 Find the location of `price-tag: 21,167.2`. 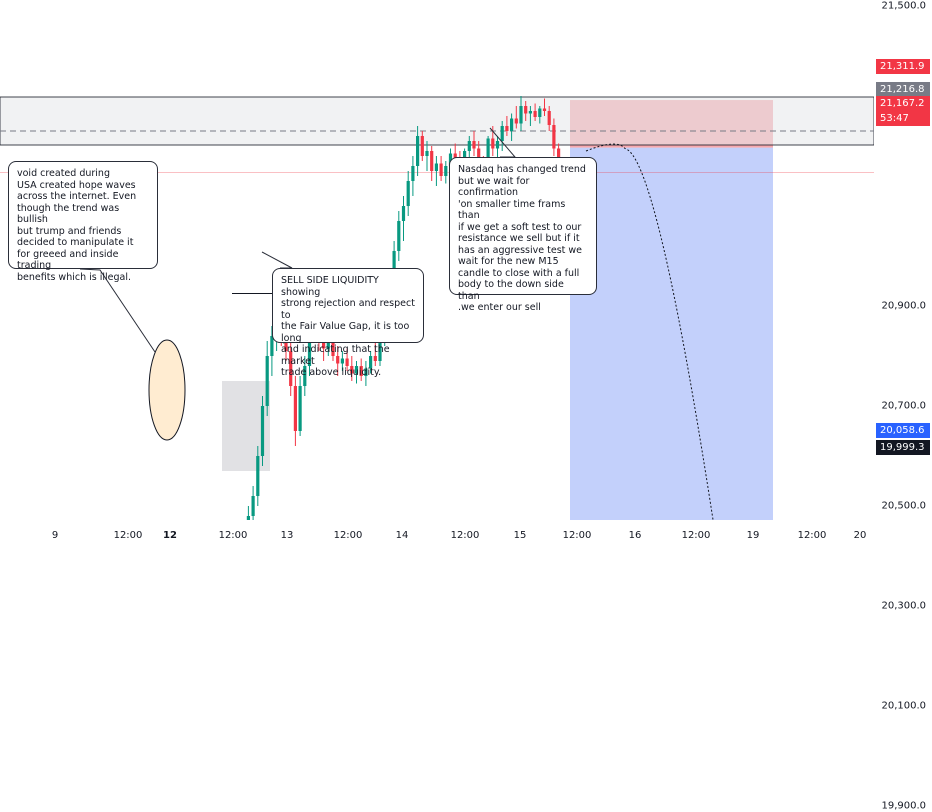

price-tag: 21,167.2 is located at coordinates (903, 103).